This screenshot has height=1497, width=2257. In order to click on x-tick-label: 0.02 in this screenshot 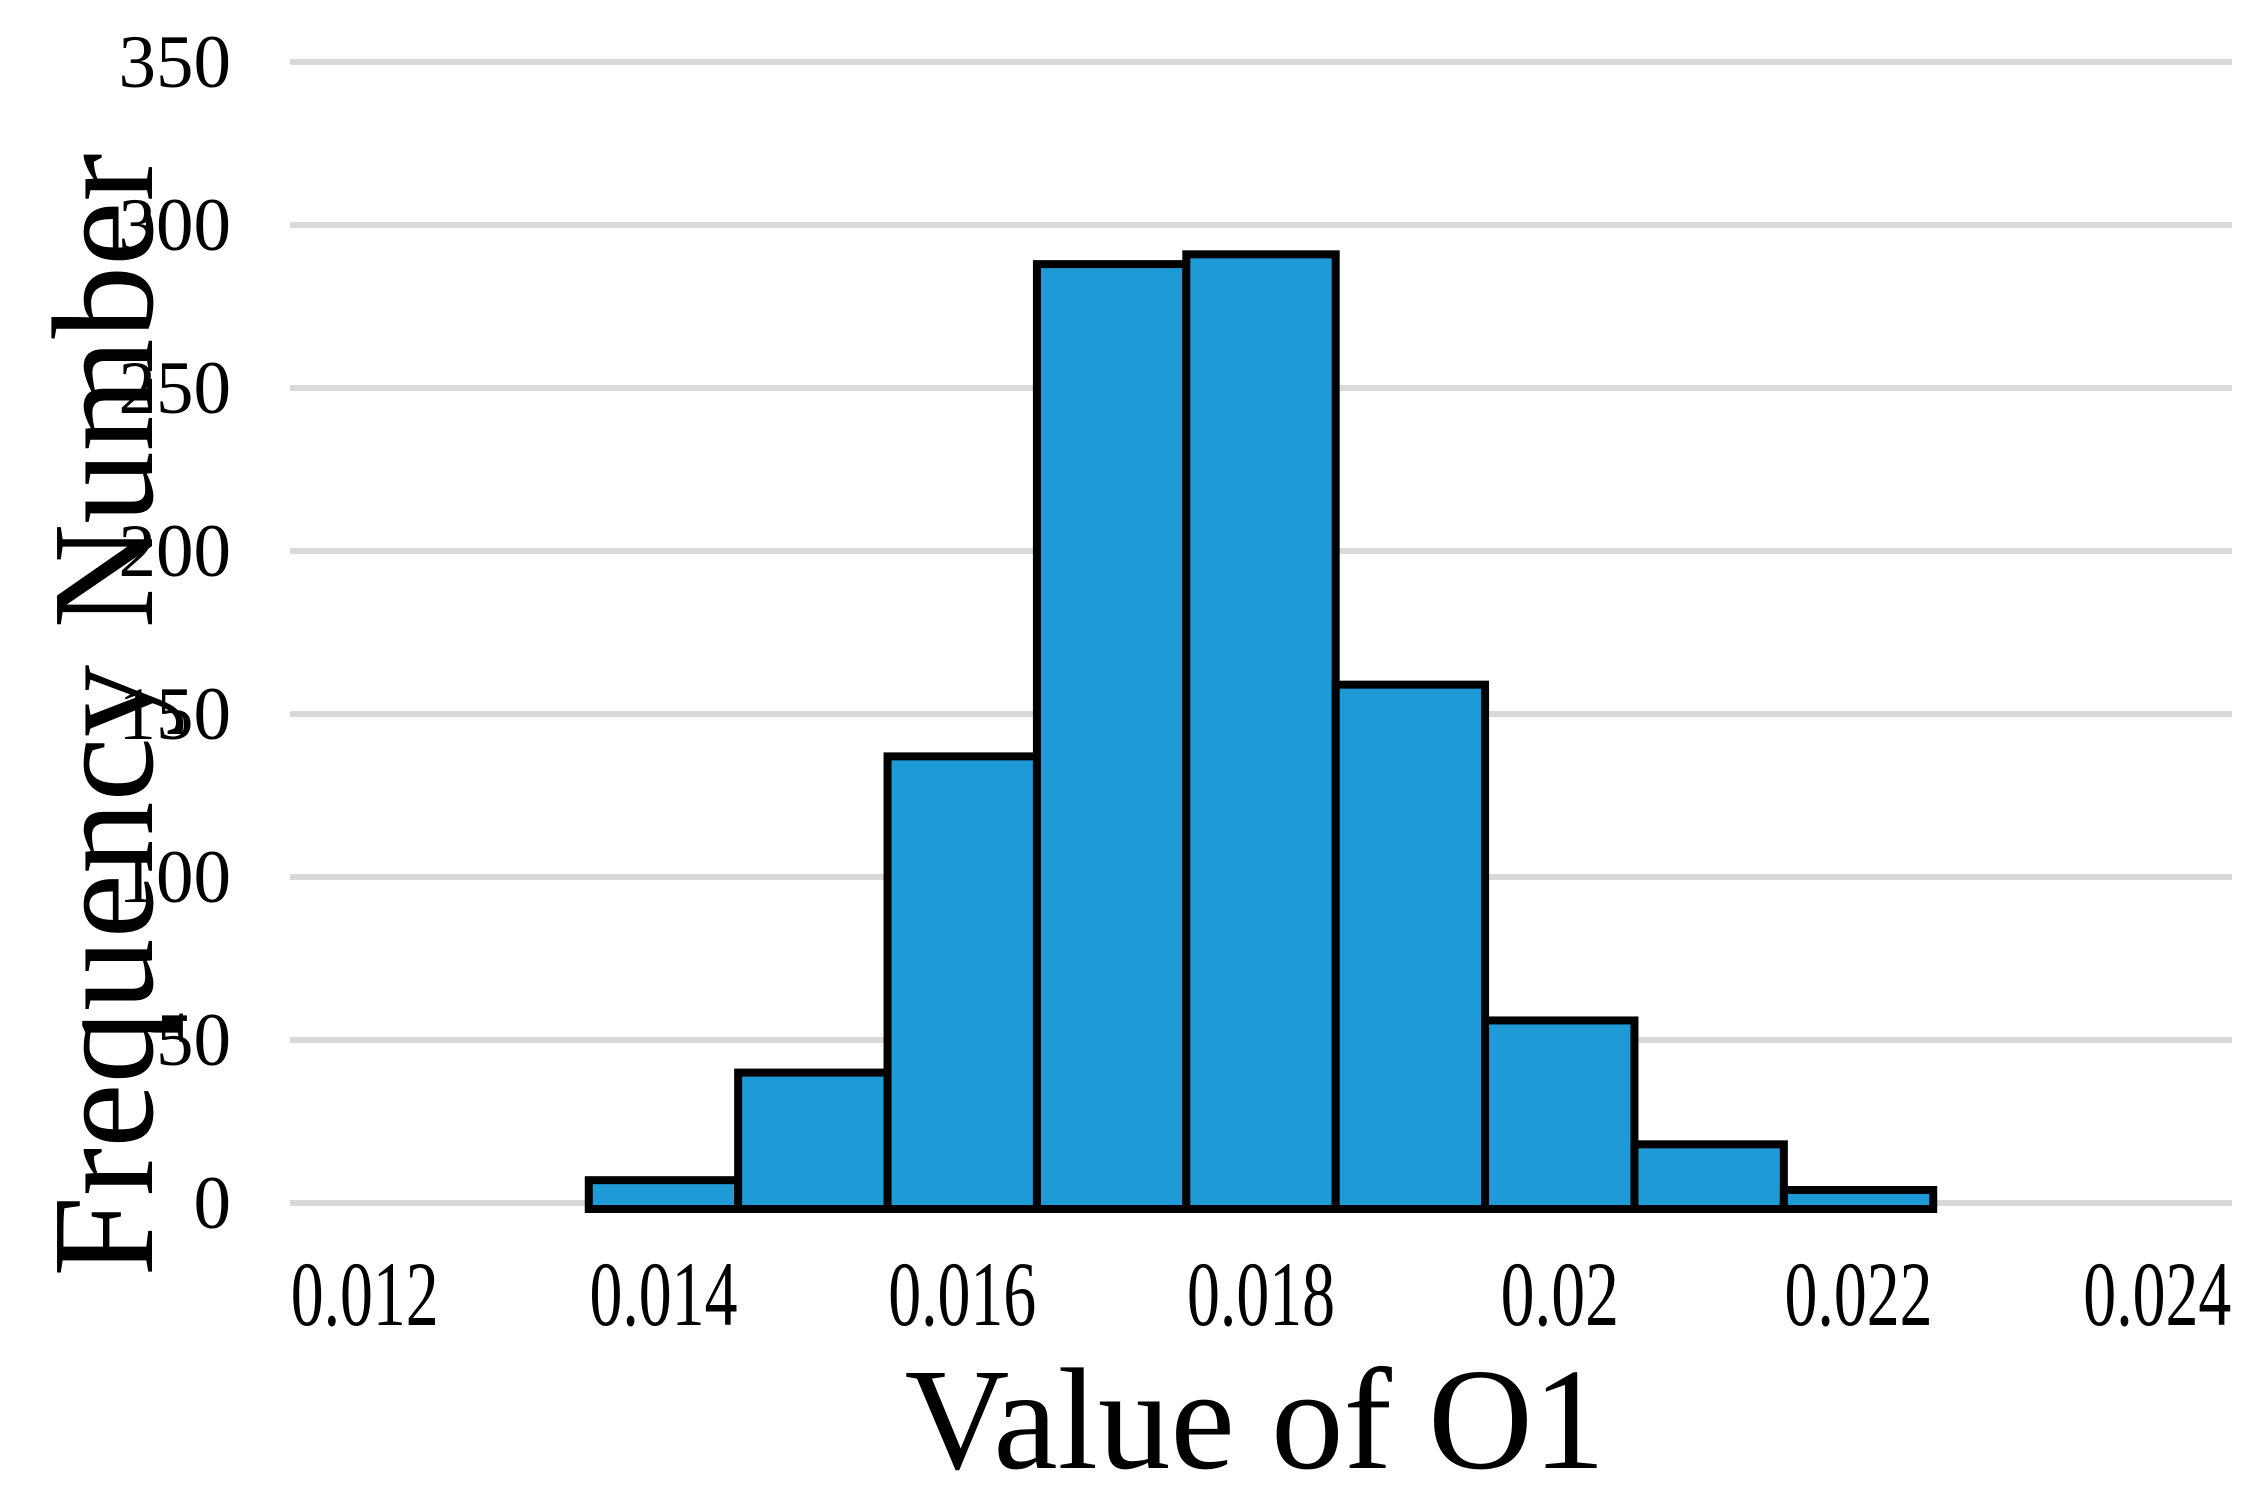, I will do `click(1560, 1294)`.